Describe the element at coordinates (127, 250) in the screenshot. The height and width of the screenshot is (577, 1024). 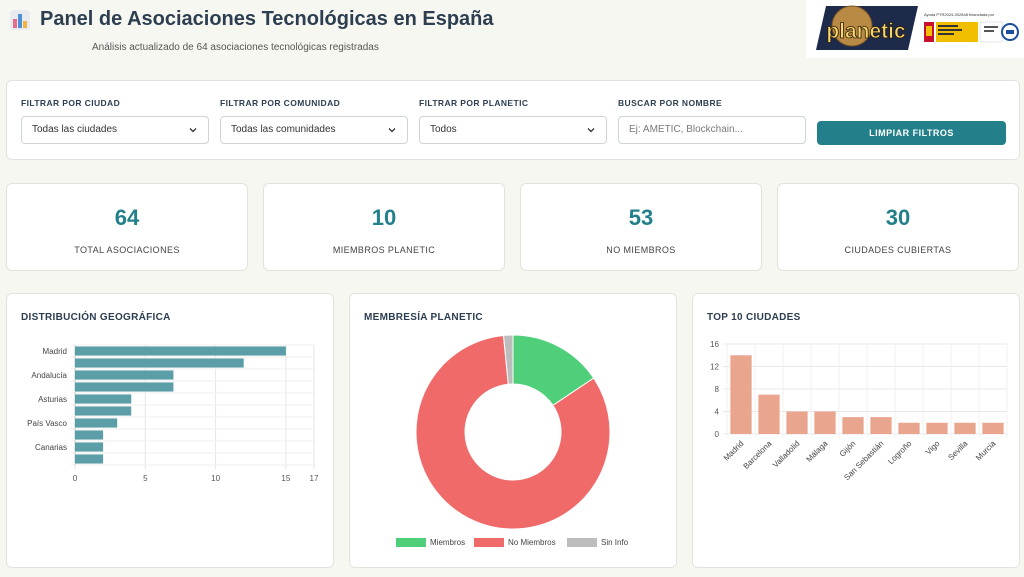
I see `stat-label: Total asociaciones` at that location.